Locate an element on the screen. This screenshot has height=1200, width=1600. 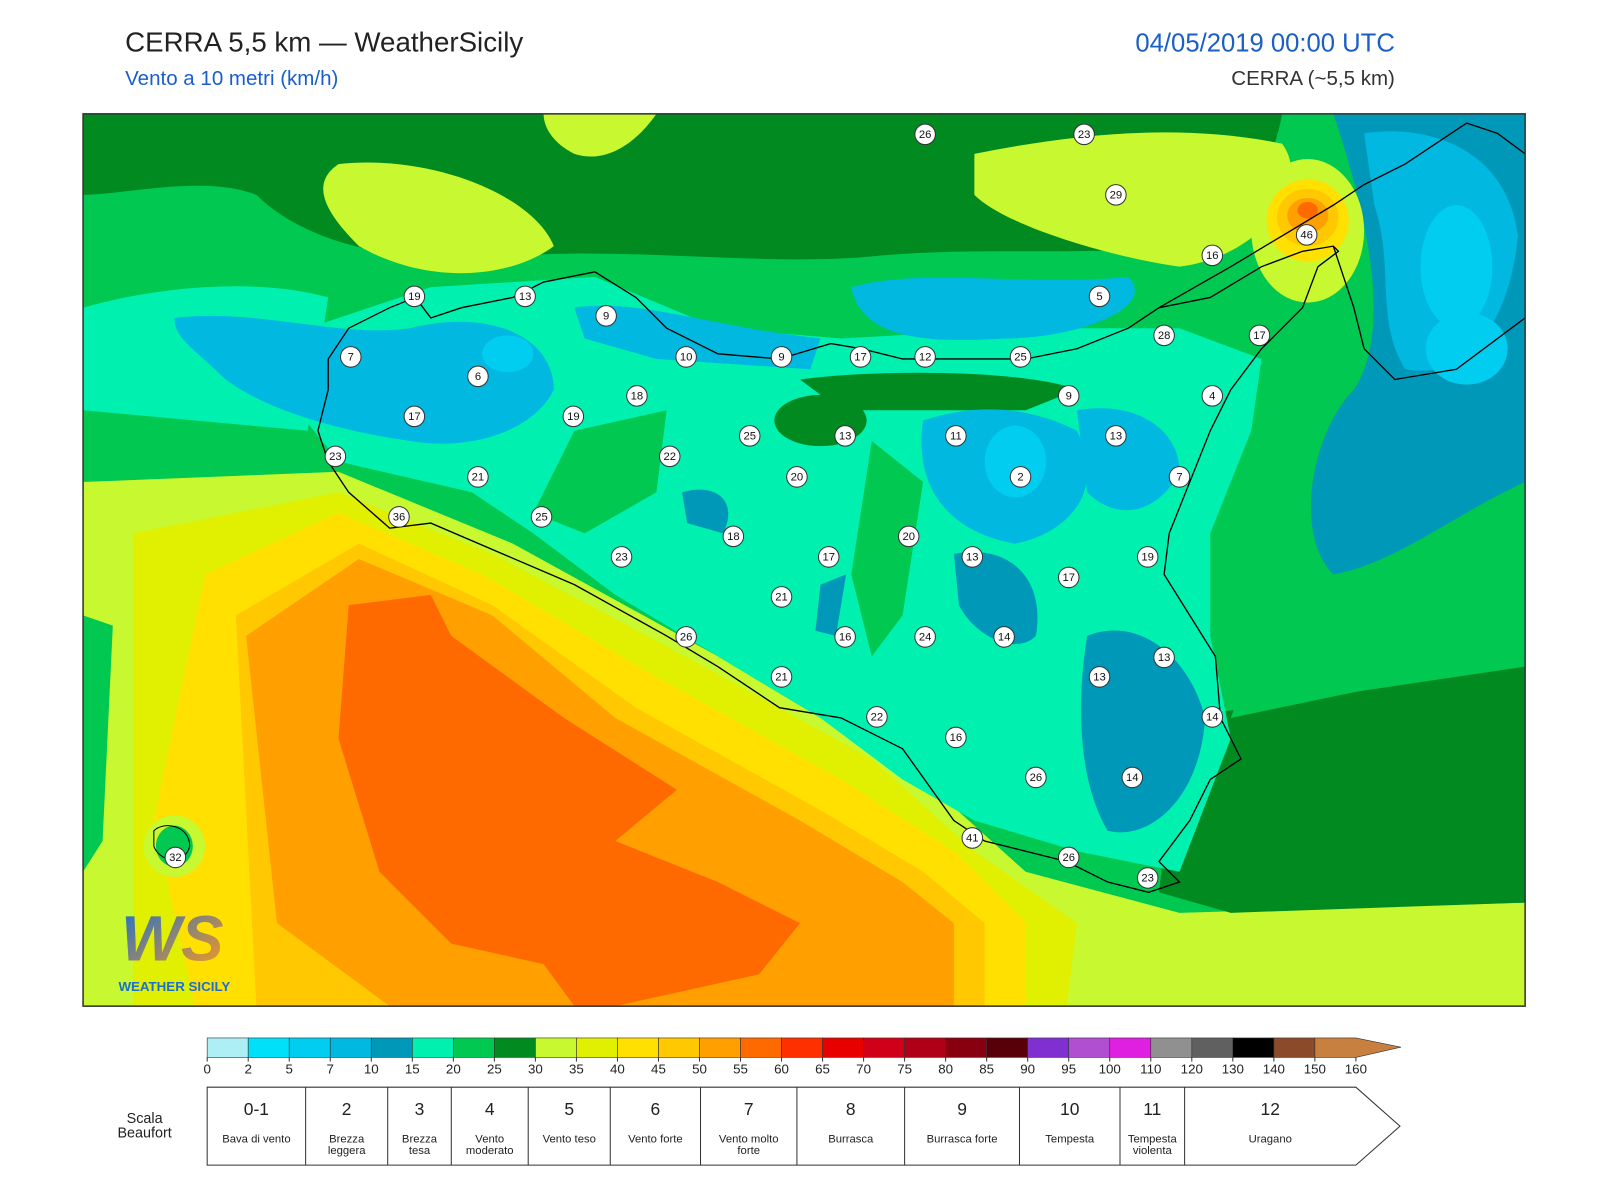
beaufort-cell: 0-1 Bava di vento is located at coordinates (256, 1126).